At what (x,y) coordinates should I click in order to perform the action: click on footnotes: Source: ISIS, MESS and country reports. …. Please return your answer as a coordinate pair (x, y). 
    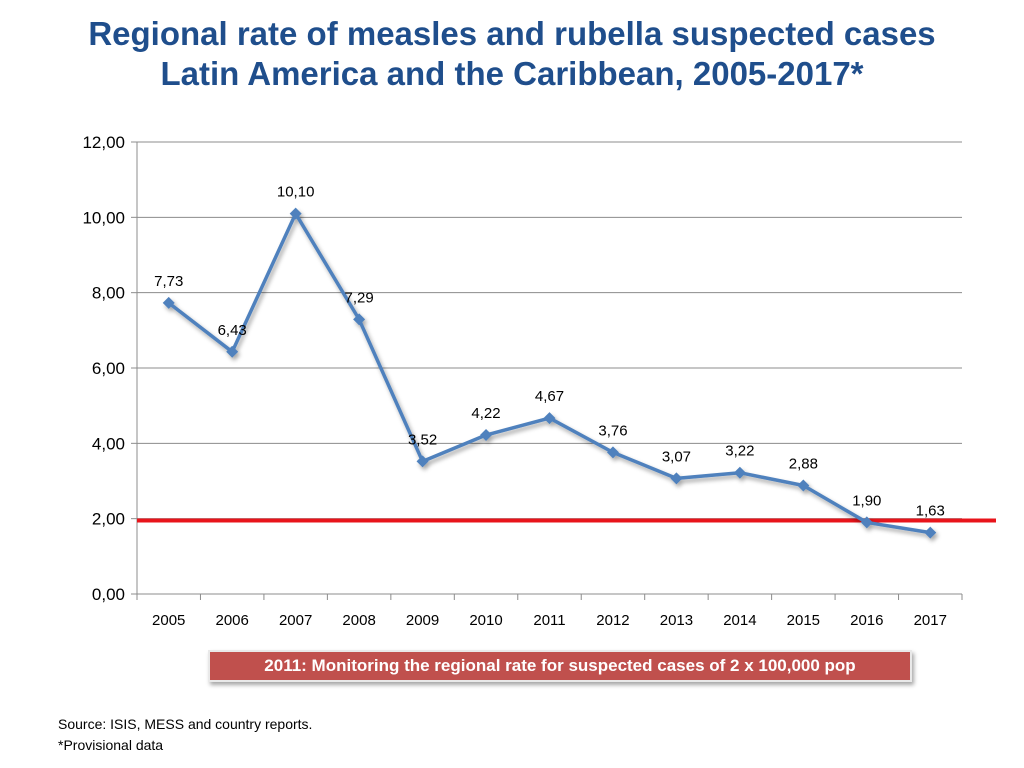
    Looking at the image, I should click on (185, 735).